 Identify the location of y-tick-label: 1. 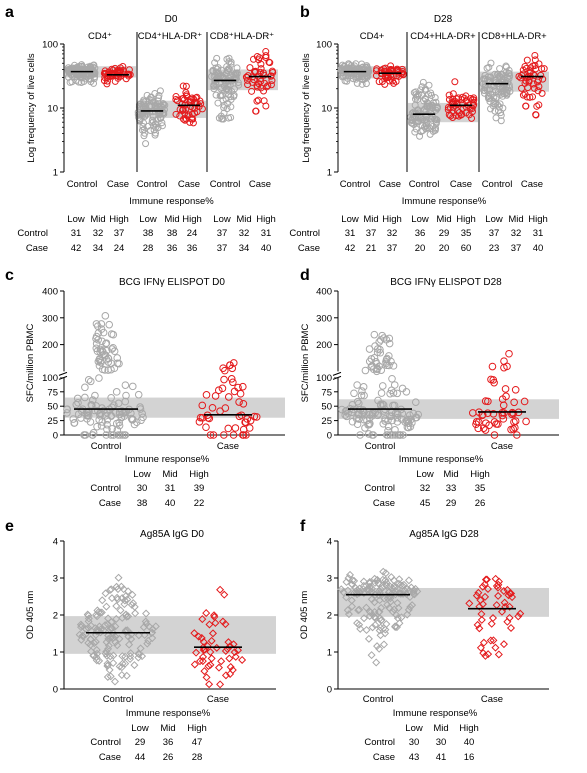
(55, 653).